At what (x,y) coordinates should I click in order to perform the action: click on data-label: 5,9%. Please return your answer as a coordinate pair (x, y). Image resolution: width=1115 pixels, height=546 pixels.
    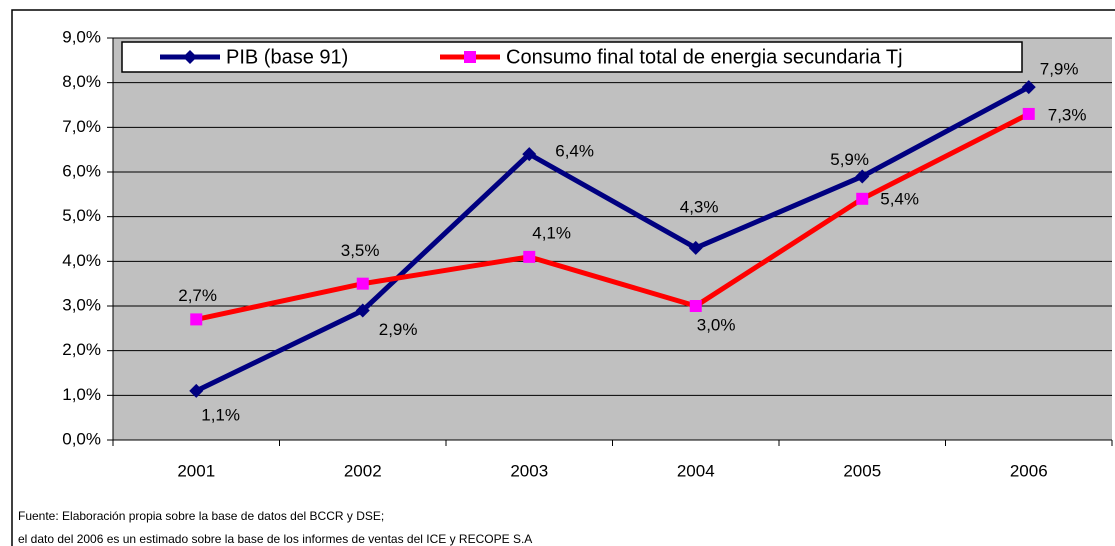
    Looking at the image, I should click on (849, 159).